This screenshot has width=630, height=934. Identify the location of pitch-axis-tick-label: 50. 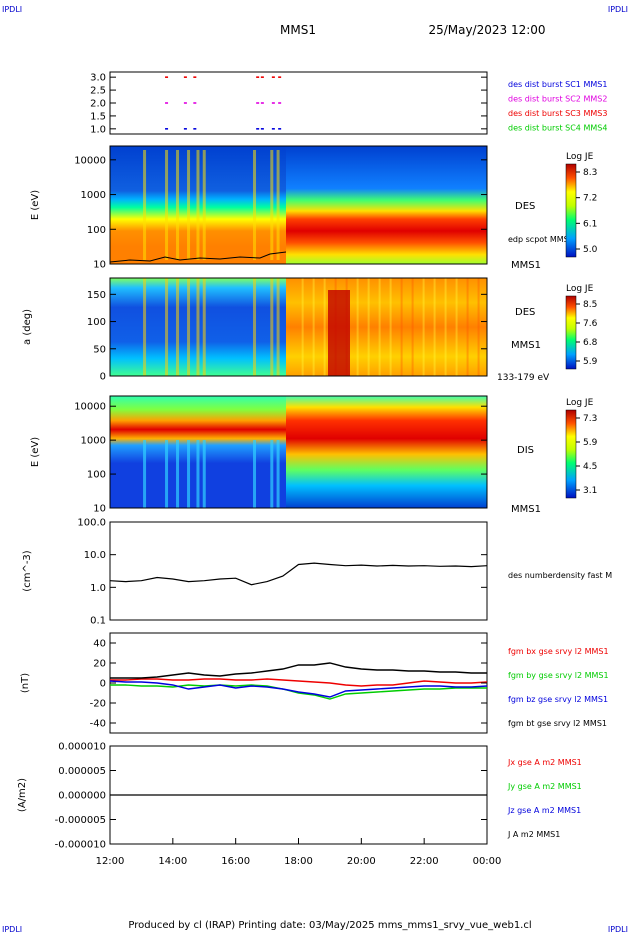
(99, 349).